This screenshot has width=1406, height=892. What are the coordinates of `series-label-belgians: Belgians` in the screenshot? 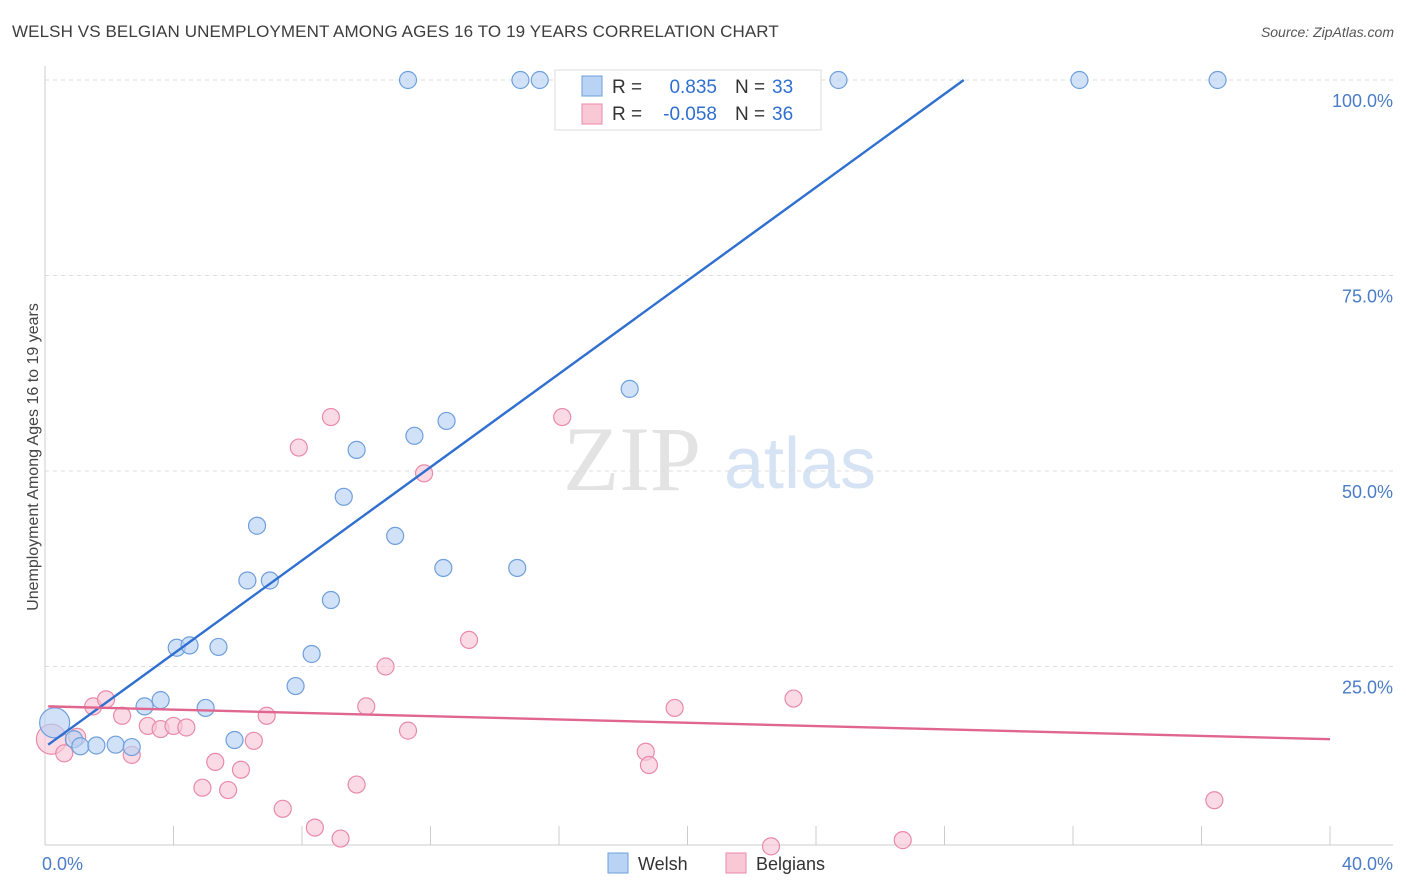 It's located at (790, 864).